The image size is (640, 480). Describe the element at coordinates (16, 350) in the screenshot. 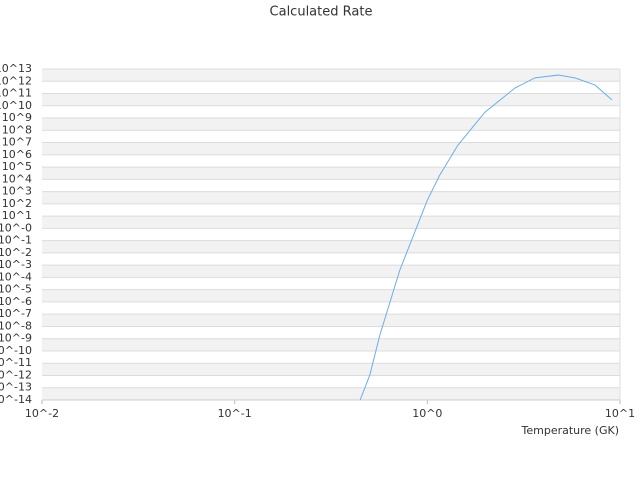

I see `y-tick-label: 10^-10` at that location.